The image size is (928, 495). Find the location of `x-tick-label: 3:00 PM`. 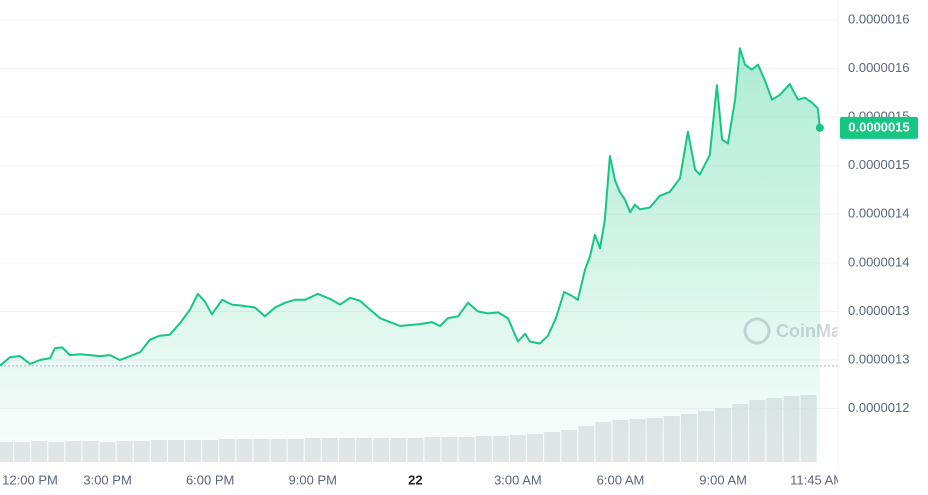

x-tick-label: 3:00 PM is located at coordinates (107, 479).